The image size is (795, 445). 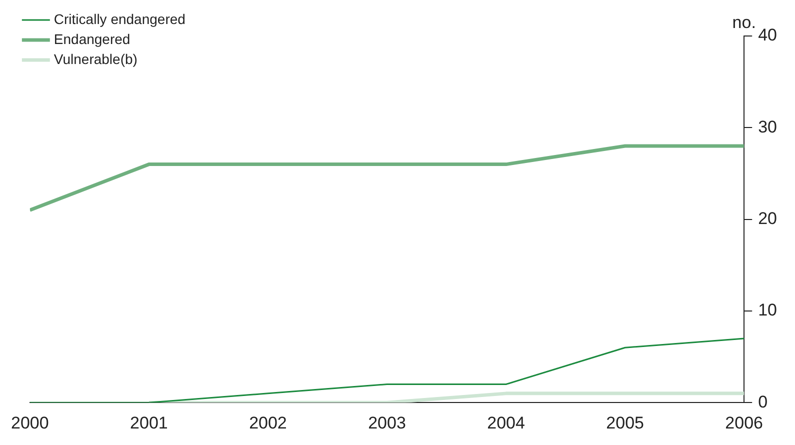 I want to click on y-tick-label: 30, so click(x=768, y=126).